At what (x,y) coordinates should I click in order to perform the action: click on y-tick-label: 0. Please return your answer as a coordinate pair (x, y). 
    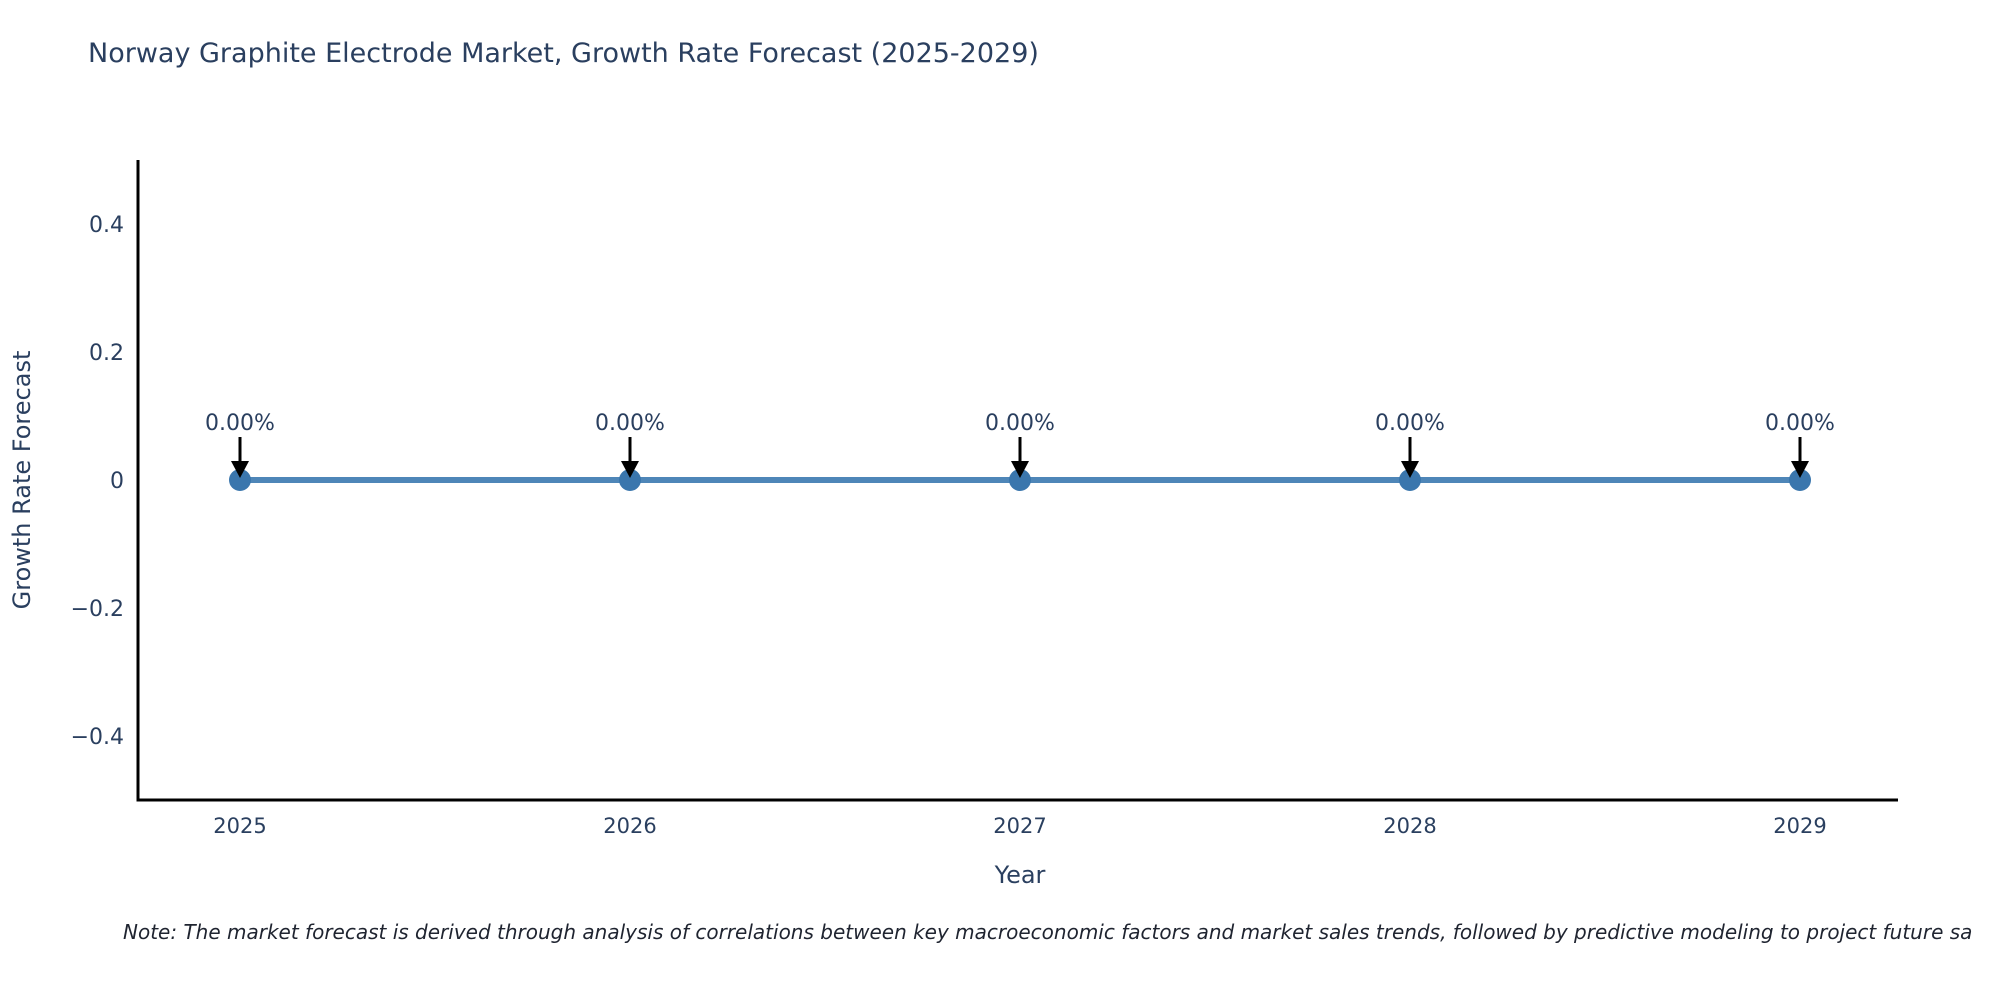
    Looking at the image, I should click on (117, 481).